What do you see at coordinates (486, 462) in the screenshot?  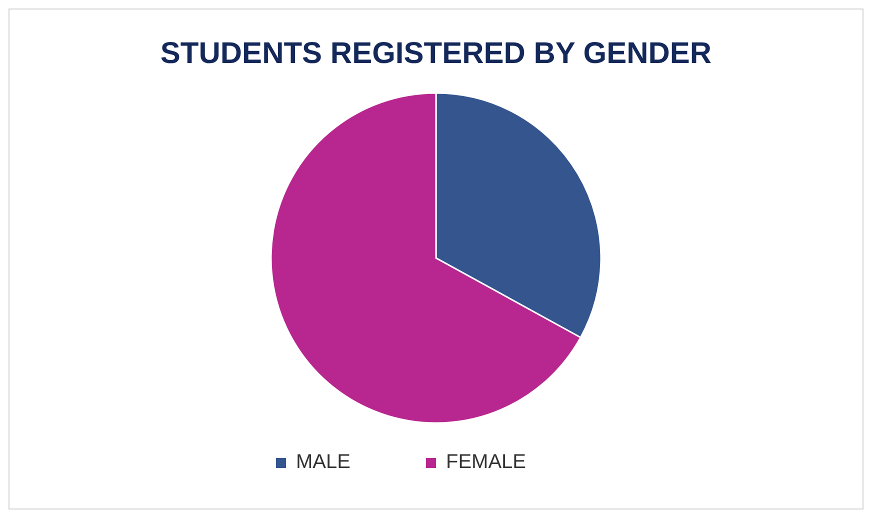 I see `legend-label: FEMALE` at bounding box center [486, 462].